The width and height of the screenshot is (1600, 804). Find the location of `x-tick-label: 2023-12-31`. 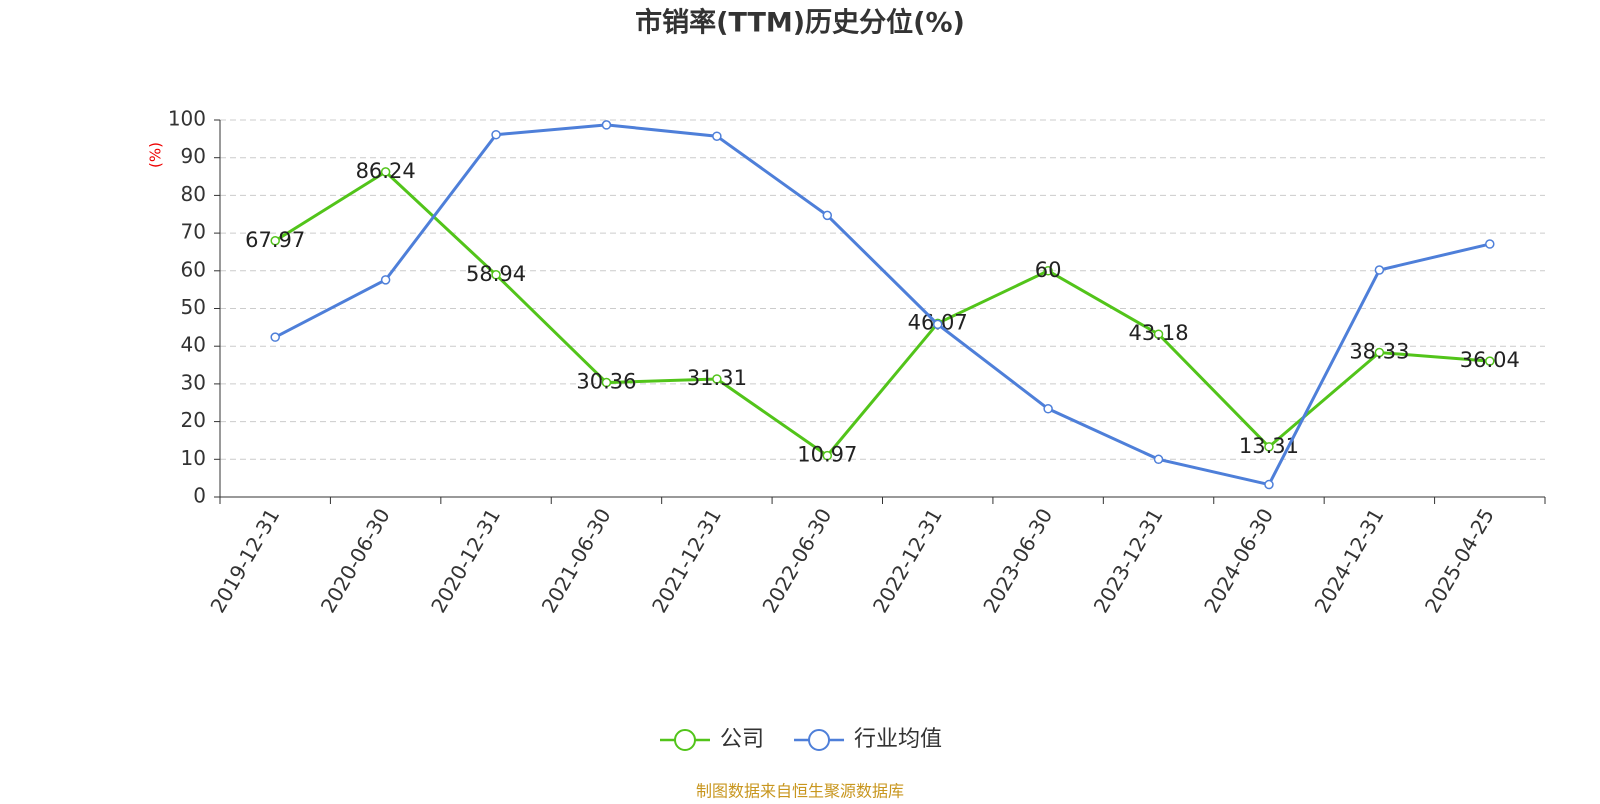

x-tick-label: 2023-12-31 is located at coordinates (1128, 560).